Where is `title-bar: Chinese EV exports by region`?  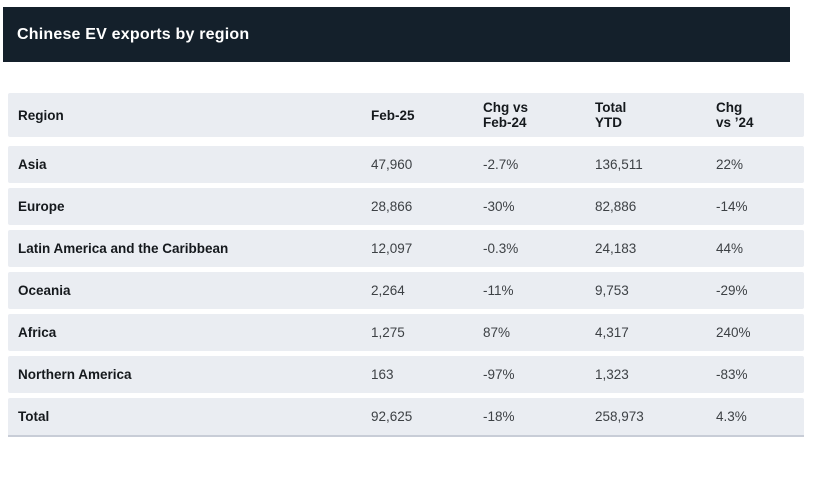
title-bar: Chinese EV exports by region is located at coordinates (396, 34).